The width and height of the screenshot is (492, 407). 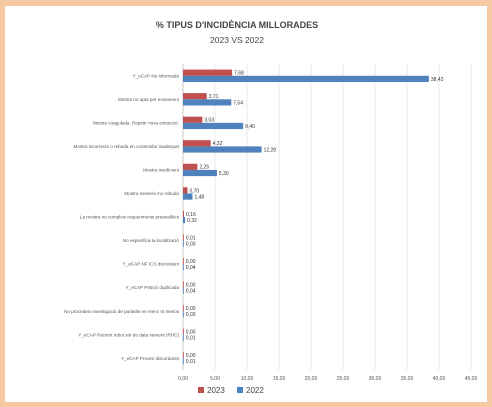 I want to click on x-tick-label: 40,00, so click(x=439, y=379).